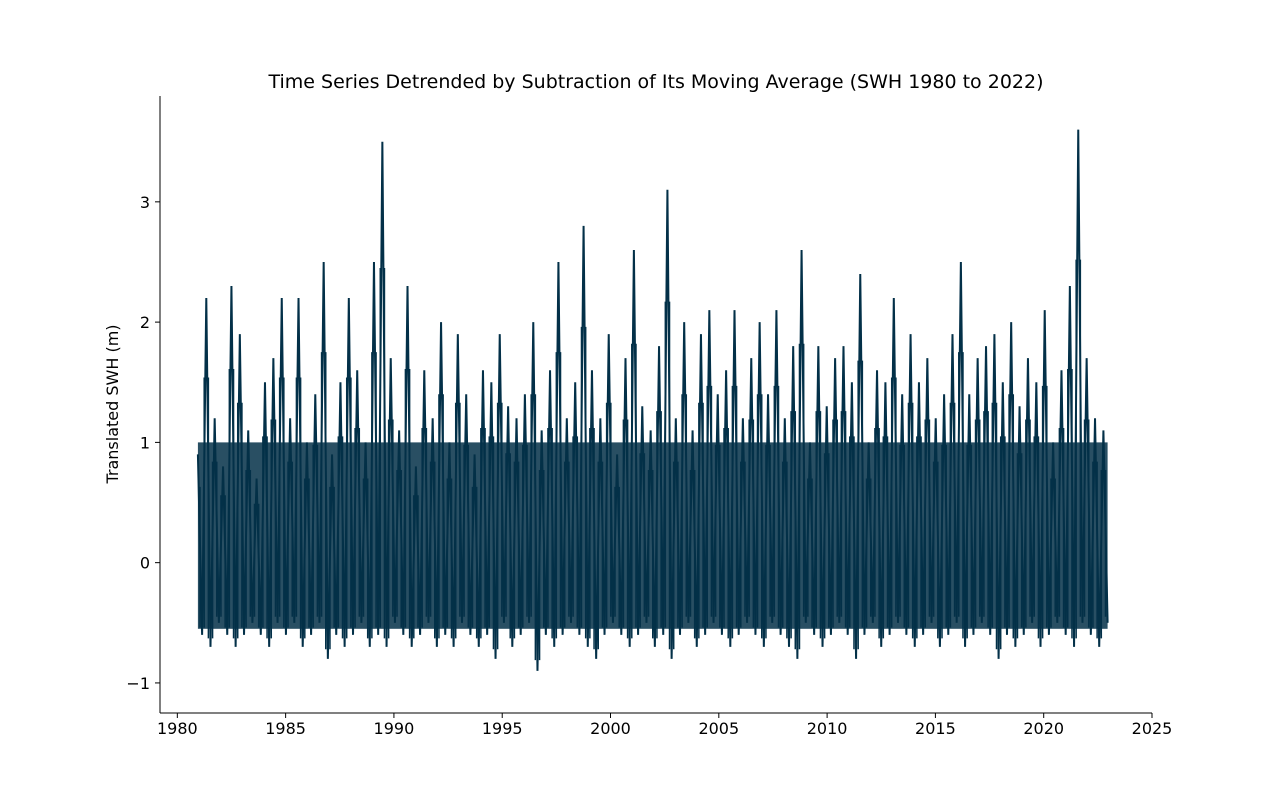 Image resolution: width=1280 pixels, height=800 pixels. Describe the element at coordinates (935, 728) in the screenshot. I see `x-tick-label: 2015` at that location.